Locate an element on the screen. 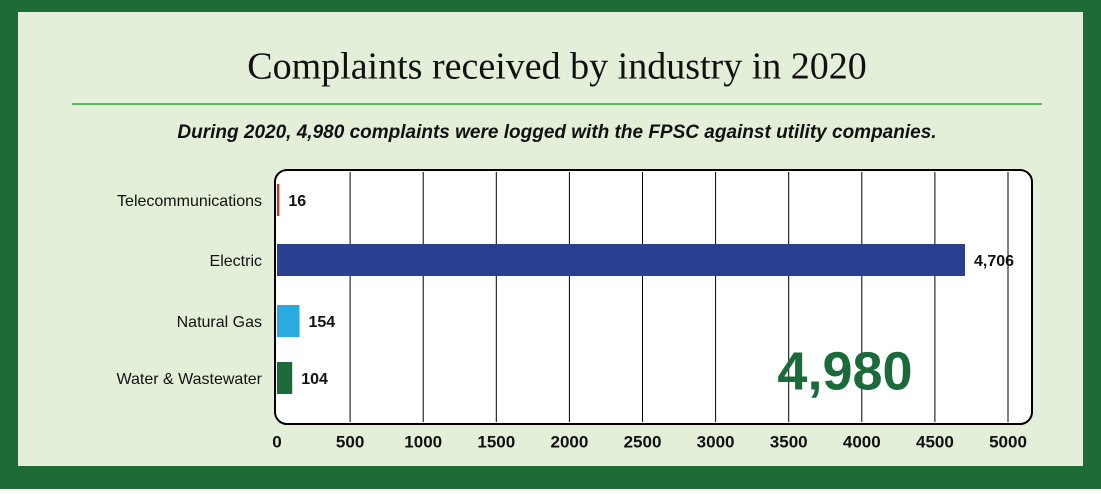 The height and width of the screenshot is (494, 1101). x-tick-label: 2500 is located at coordinates (643, 441).